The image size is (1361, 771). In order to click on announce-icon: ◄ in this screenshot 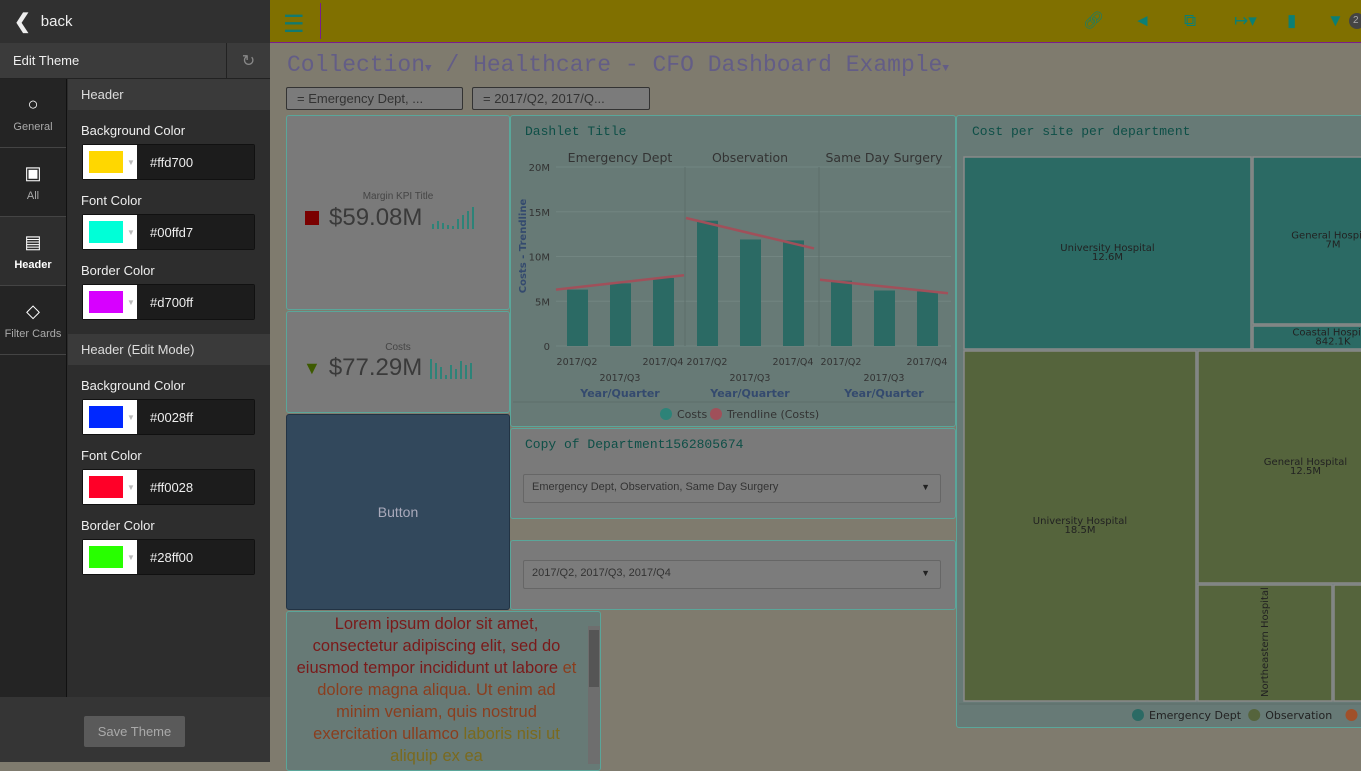, I will do `click(1142, 20)`.